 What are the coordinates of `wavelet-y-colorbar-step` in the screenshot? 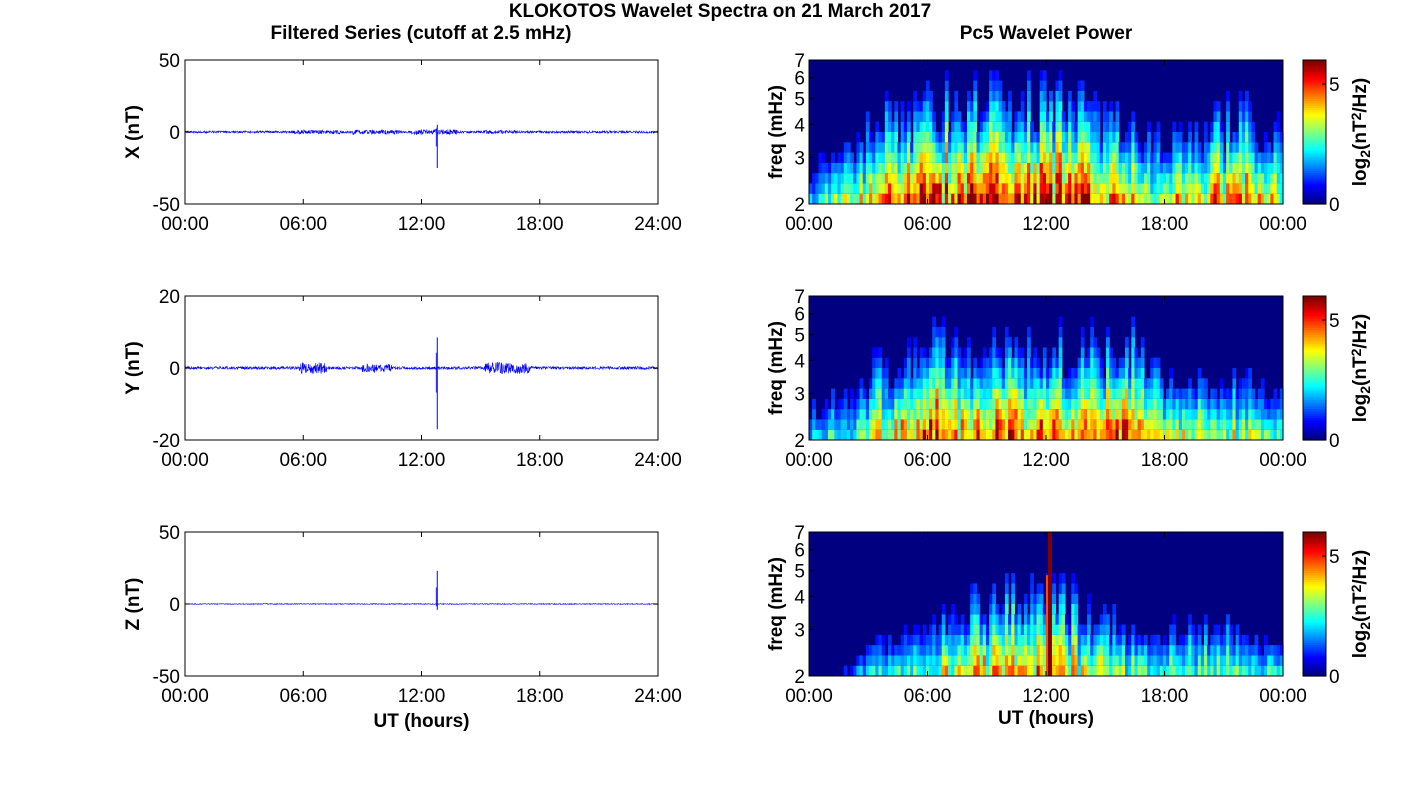 It's located at (1314, 381).